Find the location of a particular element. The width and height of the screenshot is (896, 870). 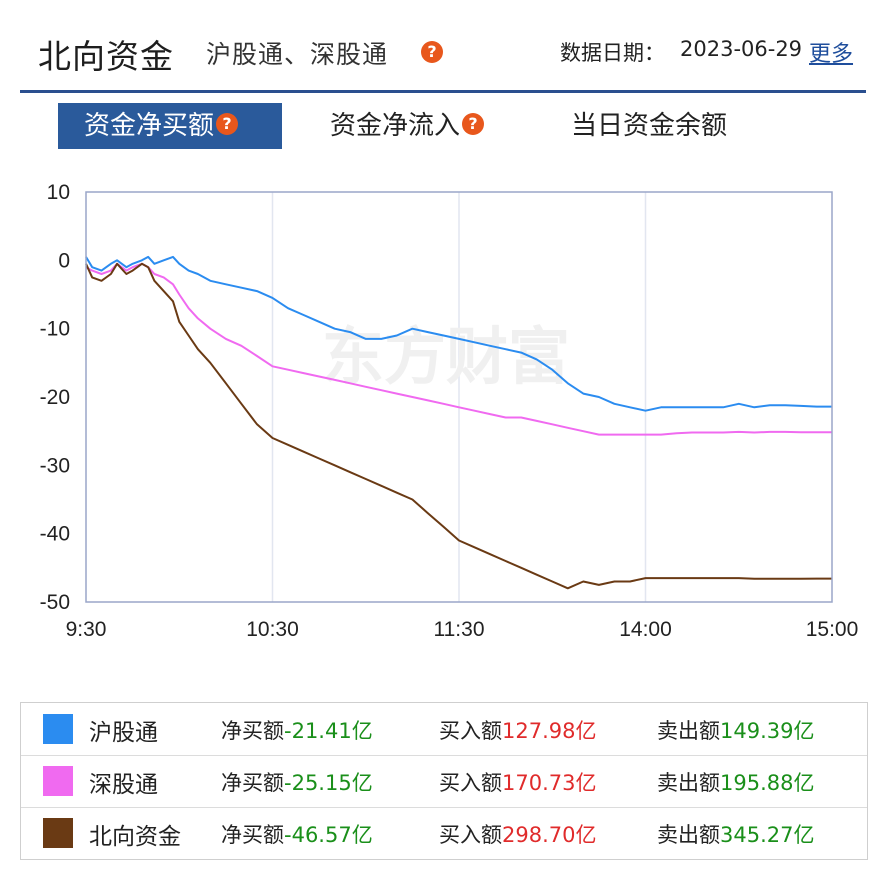

legend-name: 深股通 is located at coordinates (123, 785).